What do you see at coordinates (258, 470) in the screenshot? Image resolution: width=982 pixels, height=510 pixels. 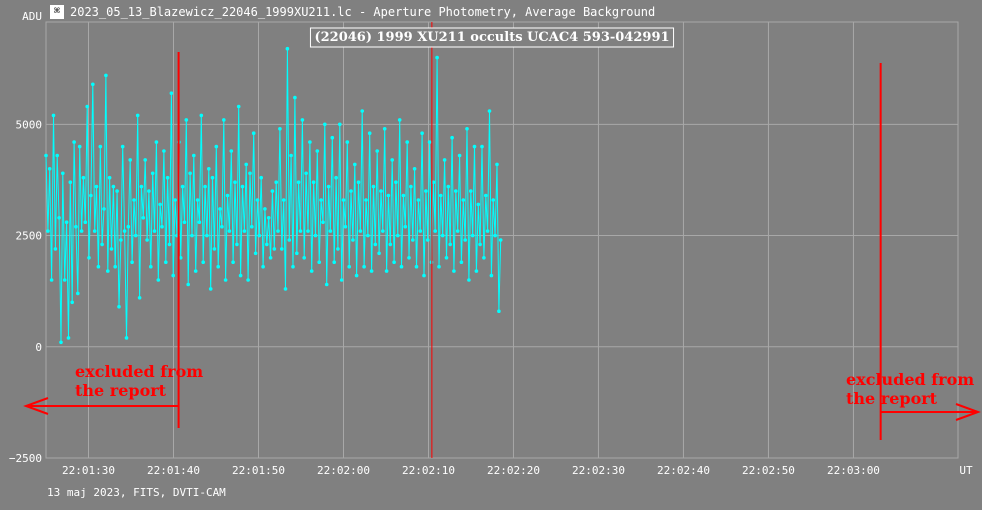 I see `x-tick-label: 22:01:50` at bounding box center [258, 470].